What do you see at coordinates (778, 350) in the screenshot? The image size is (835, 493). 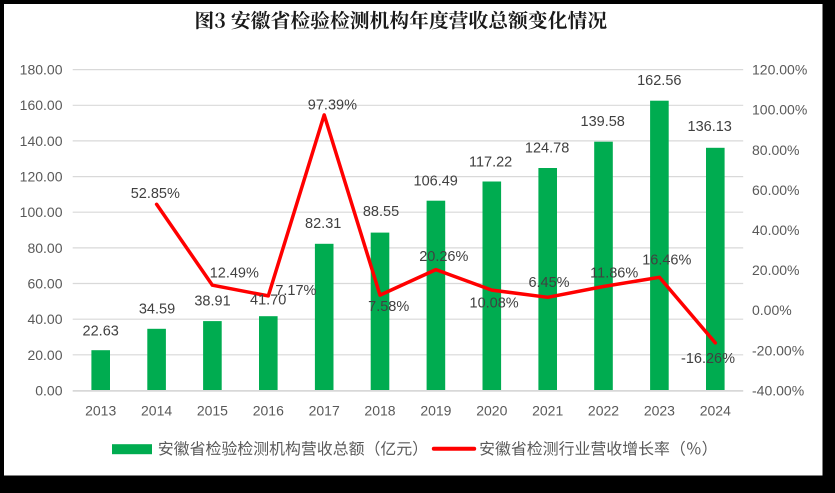 I see `svg-text: -20.00%` at bounding box center [778, 350].